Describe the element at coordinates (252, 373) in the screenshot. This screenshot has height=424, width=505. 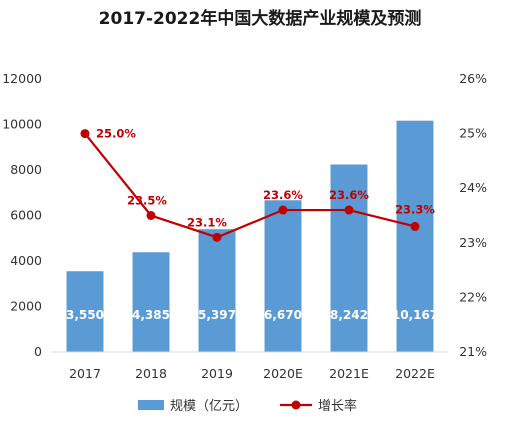
I see `x-axis-labels: 2017 2018 2019 2020E 2021E 2022E` at that location.